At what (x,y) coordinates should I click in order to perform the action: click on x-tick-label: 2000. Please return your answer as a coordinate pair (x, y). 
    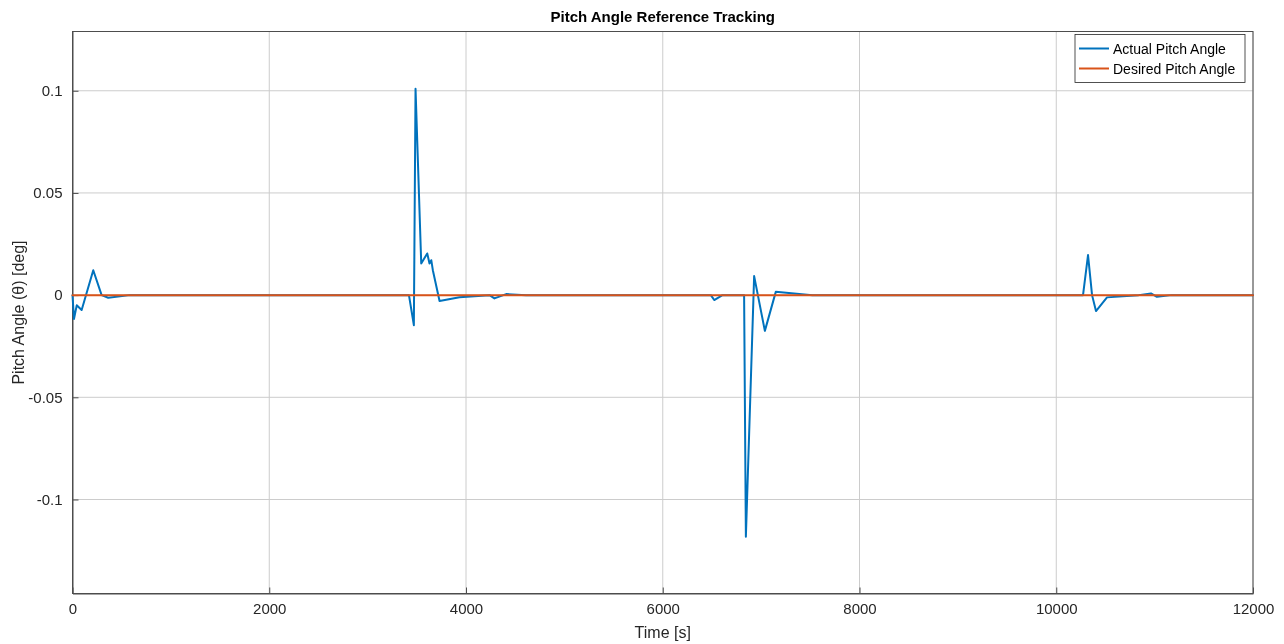
    Looking at the image, I should click on (270, 609).